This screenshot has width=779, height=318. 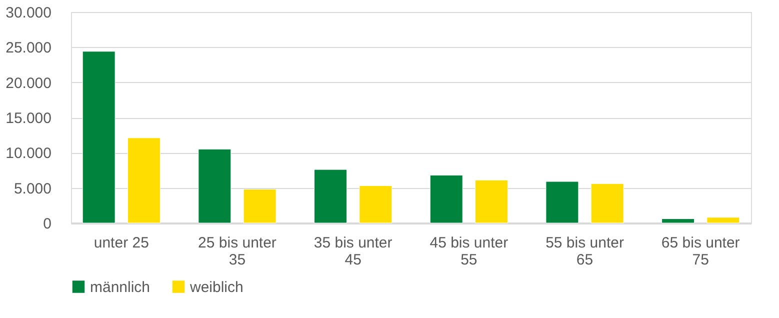 I want to click on y-tick-label: 10.000, so click(x=29, y=153).